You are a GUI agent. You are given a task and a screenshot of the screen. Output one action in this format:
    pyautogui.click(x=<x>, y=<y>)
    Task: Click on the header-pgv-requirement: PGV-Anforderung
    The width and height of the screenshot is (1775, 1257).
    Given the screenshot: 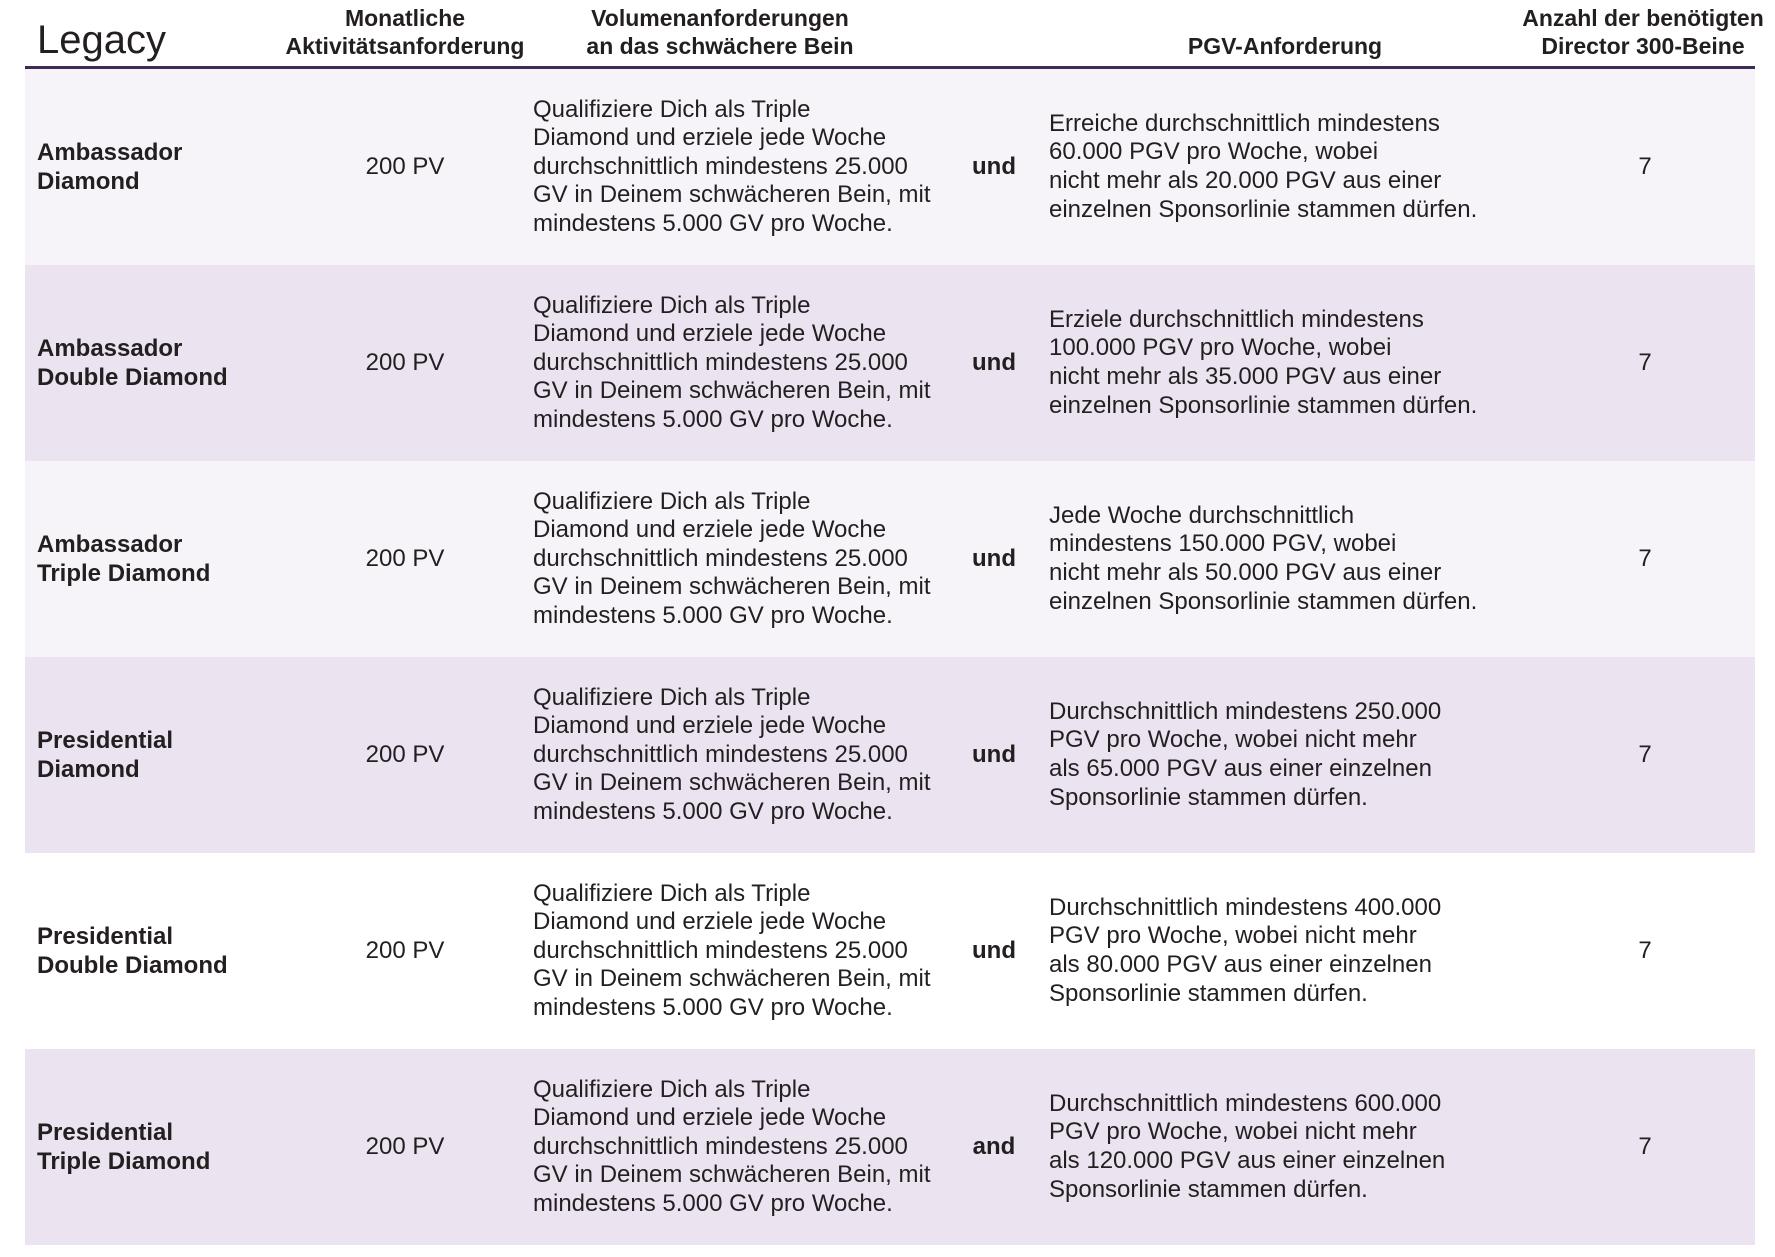 What is the action you would take?
    pyautogui.click(x=1285, y=46)
    